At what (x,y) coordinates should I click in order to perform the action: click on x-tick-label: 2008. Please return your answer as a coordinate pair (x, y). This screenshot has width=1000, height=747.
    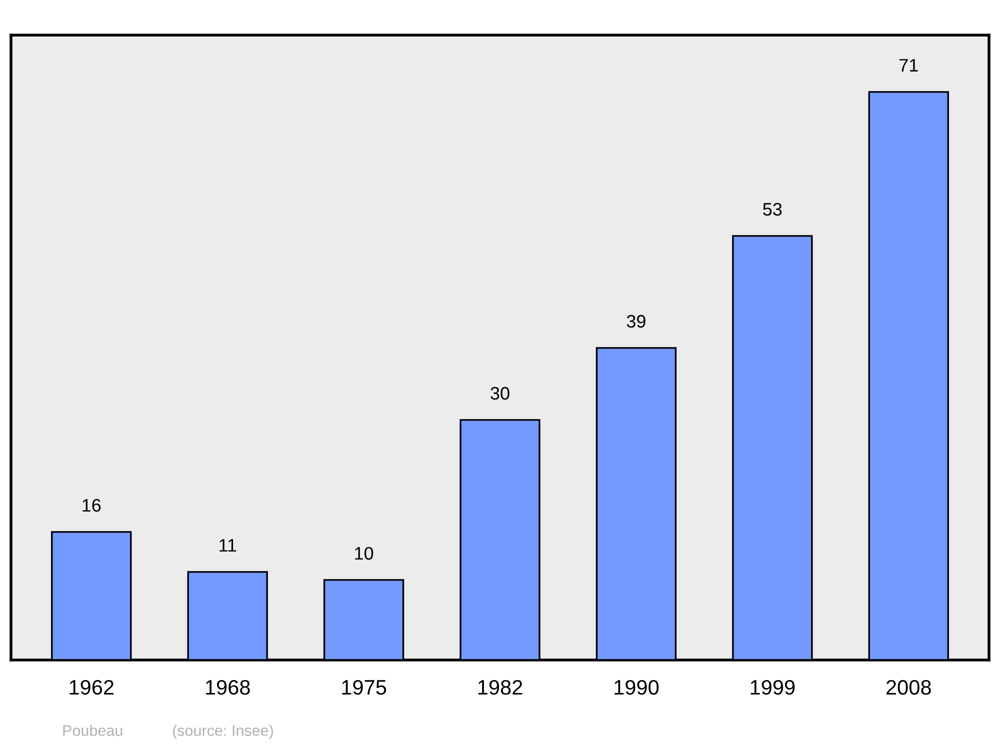
    Looking at the image, I should click on (908, 687).